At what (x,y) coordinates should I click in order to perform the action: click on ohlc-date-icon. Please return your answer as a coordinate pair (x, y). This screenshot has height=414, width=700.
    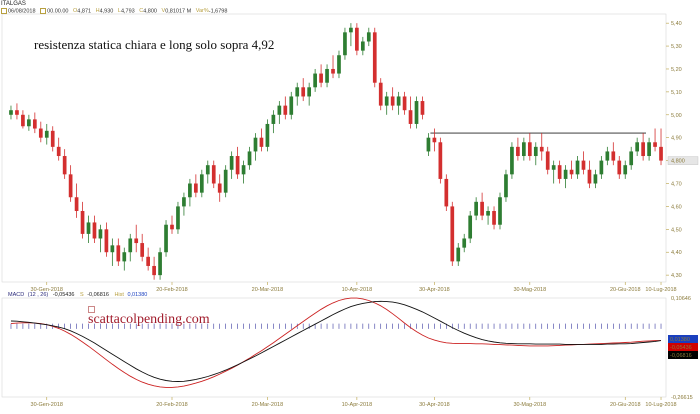
    Looking at the image, I should click on (4, 11).